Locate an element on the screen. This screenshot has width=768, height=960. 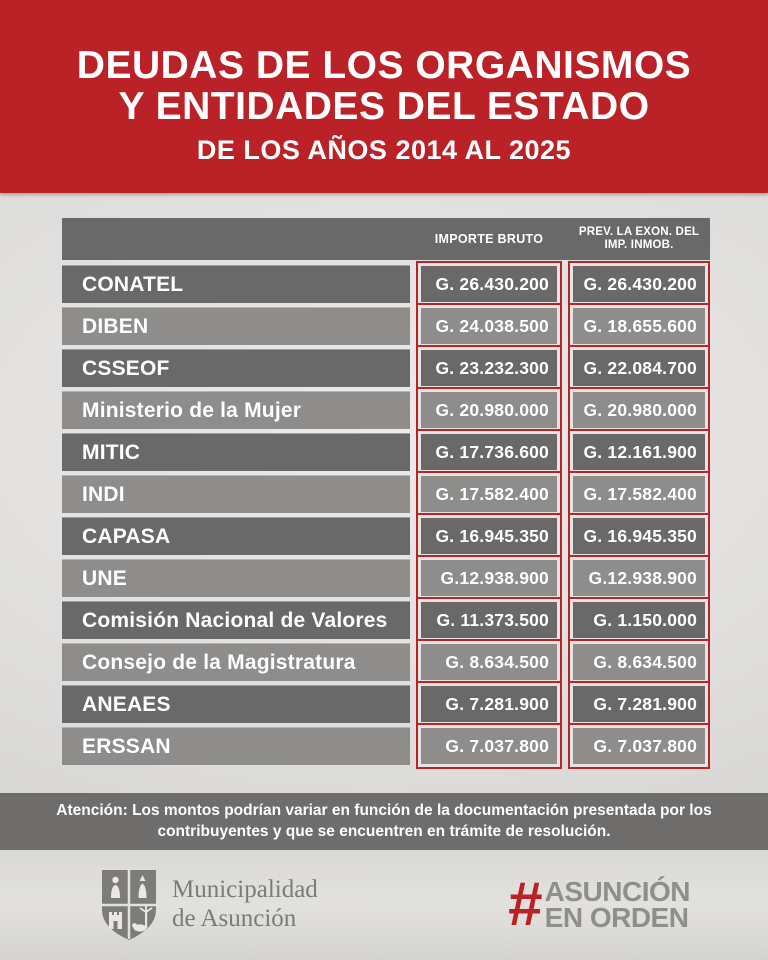
row-importe-bruto-value: G. 23.232.300 is located at coordinates (489, 368).